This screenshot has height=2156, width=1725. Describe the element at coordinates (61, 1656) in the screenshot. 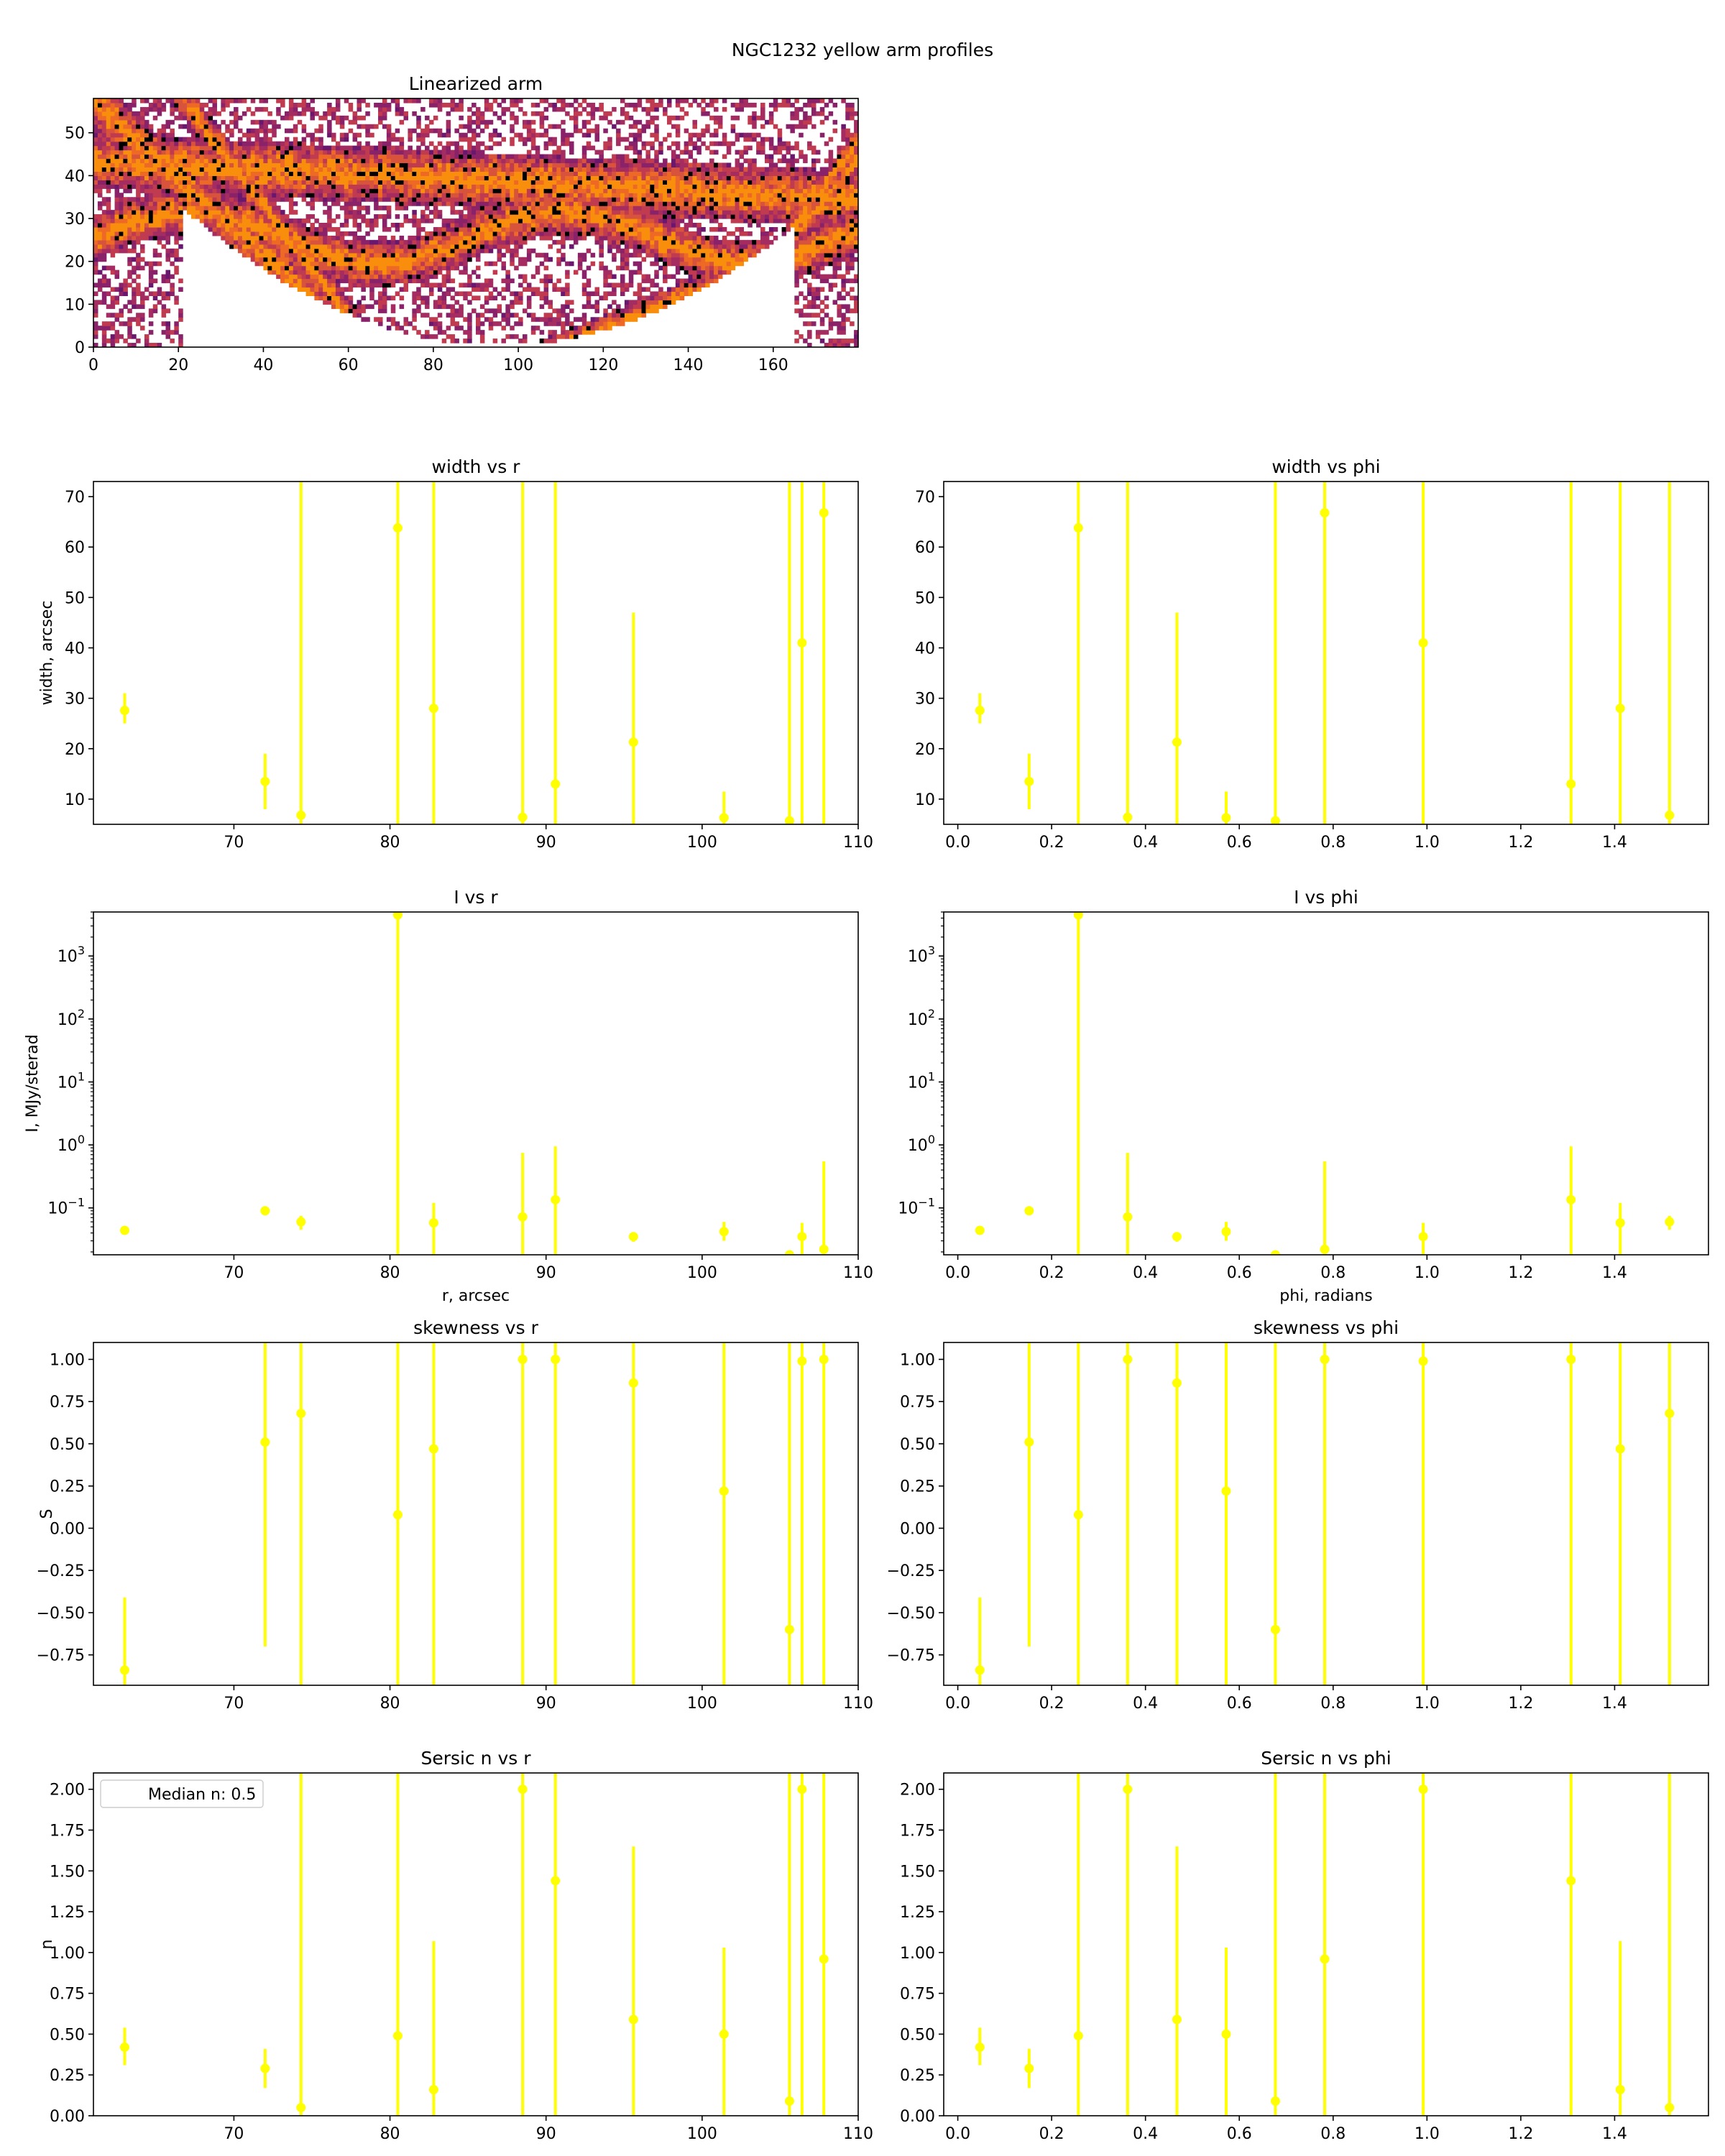

I see `y-tick-label: −0.75` at that location.